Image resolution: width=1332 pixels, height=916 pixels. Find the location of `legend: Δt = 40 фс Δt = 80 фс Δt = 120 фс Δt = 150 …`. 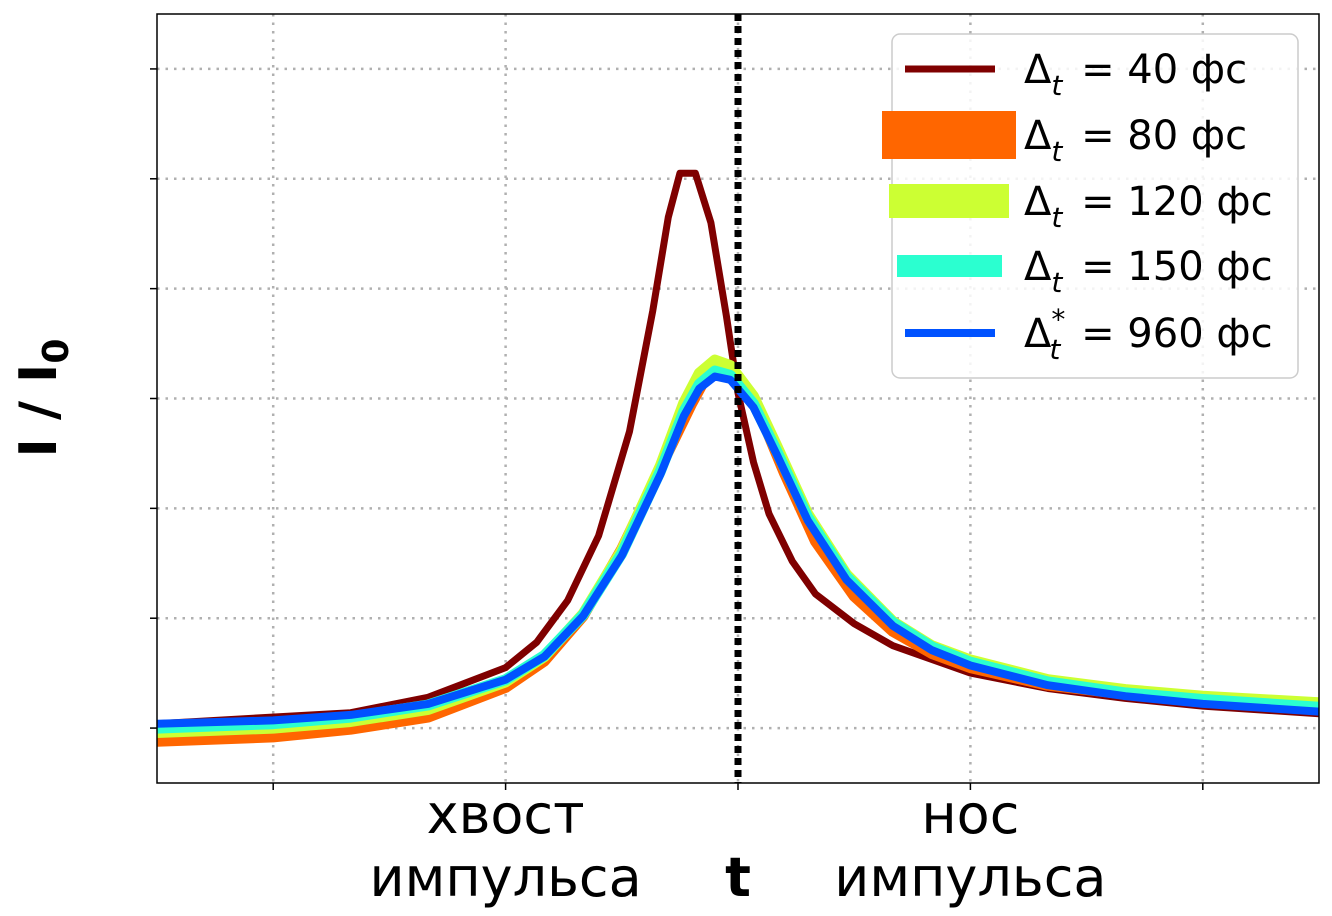

legend: Δt = 40 фс Δt = 80 фс Δt = 120 фс Δt = 150 … is located at coordinates (1090, 206).